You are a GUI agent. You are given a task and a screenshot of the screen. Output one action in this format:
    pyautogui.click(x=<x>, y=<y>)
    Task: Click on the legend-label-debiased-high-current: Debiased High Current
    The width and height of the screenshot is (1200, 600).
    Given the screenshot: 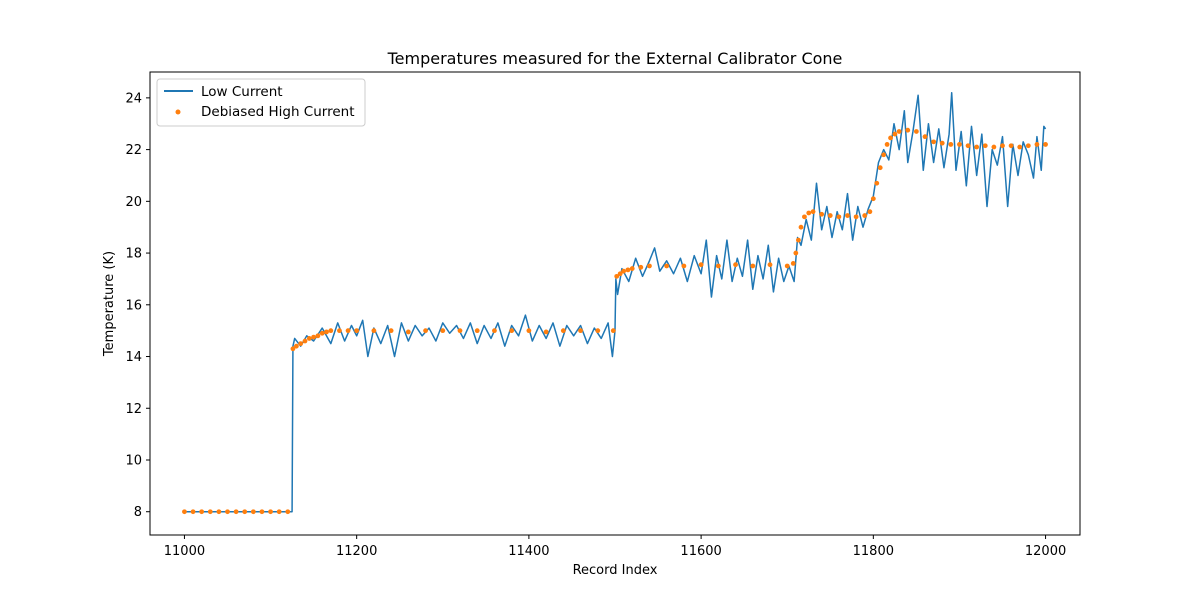 What is the action you would take?
    pyautogui.click(x=278, y=112)
    